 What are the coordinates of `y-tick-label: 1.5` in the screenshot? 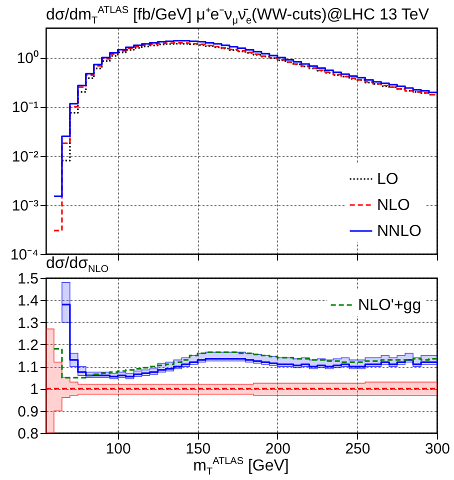 It's located at (28, 279).